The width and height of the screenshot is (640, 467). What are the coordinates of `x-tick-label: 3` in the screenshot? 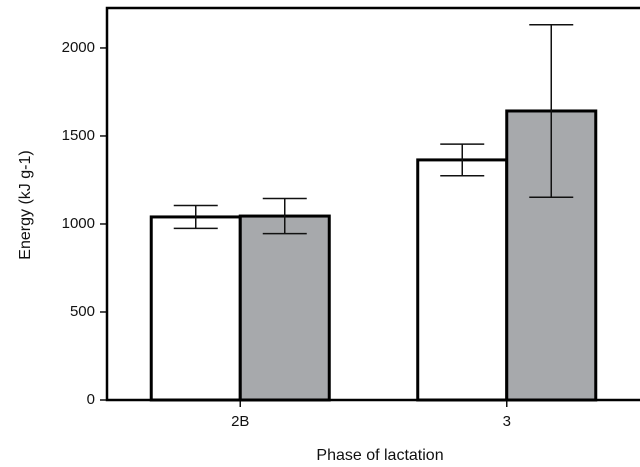 It's located at (507, 421).